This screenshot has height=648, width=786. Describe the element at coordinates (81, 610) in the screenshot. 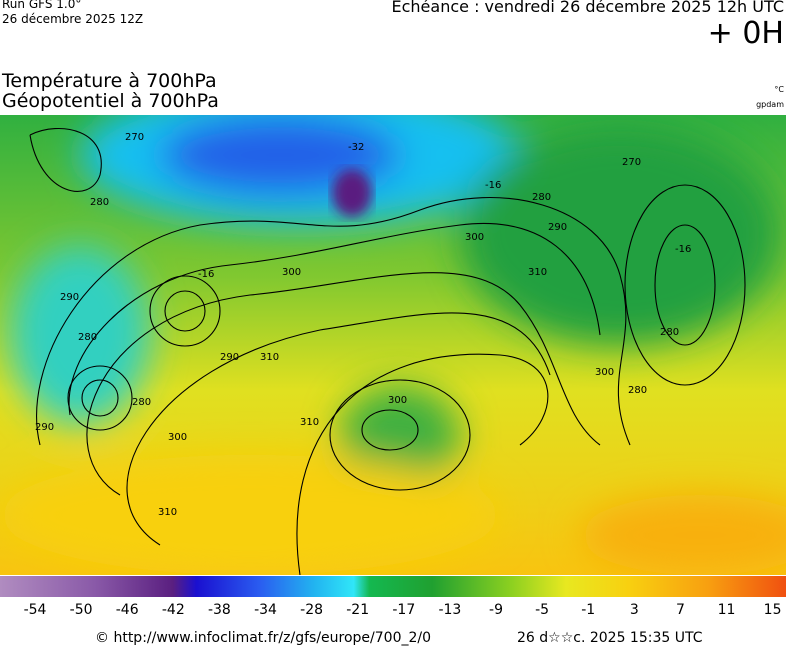

I see `colorbar-label: -50` at that location.